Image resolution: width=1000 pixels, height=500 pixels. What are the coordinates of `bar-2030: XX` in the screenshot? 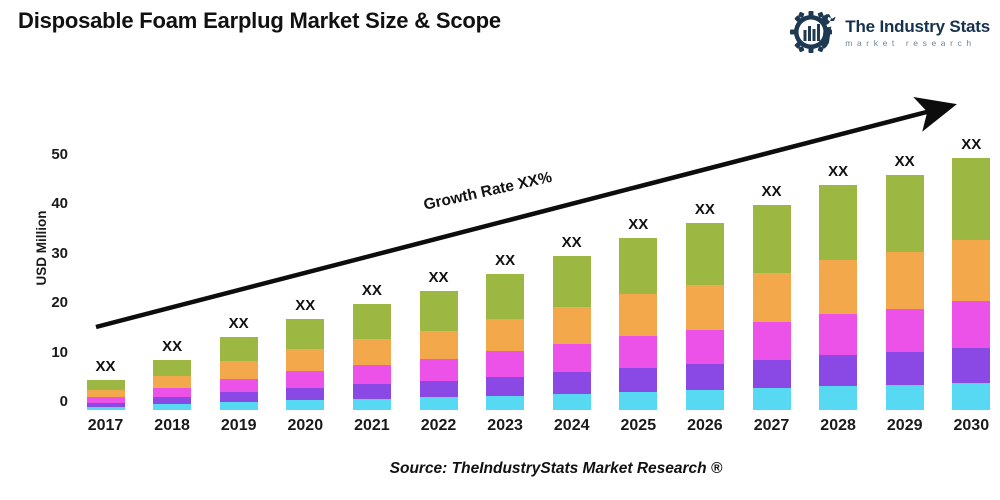 It's located at (971, 273).